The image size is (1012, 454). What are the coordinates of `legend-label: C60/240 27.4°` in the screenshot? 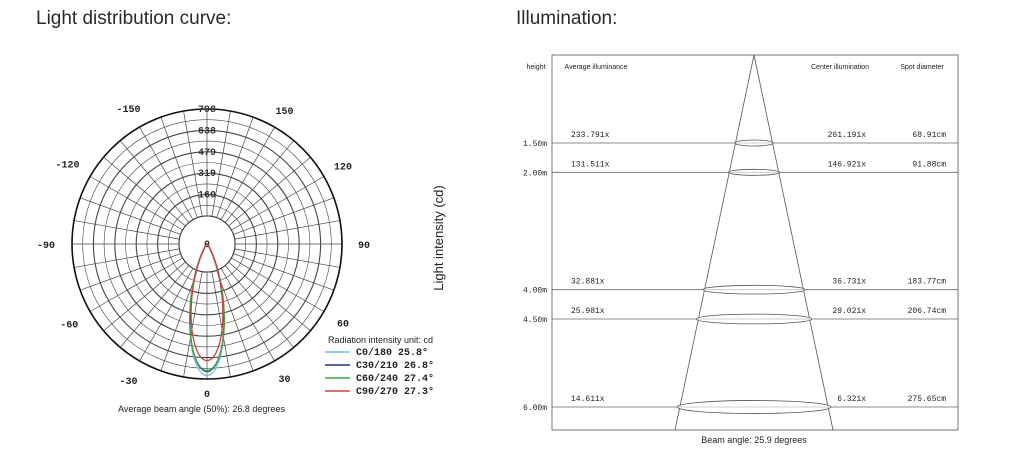 It's located at (395, 379).